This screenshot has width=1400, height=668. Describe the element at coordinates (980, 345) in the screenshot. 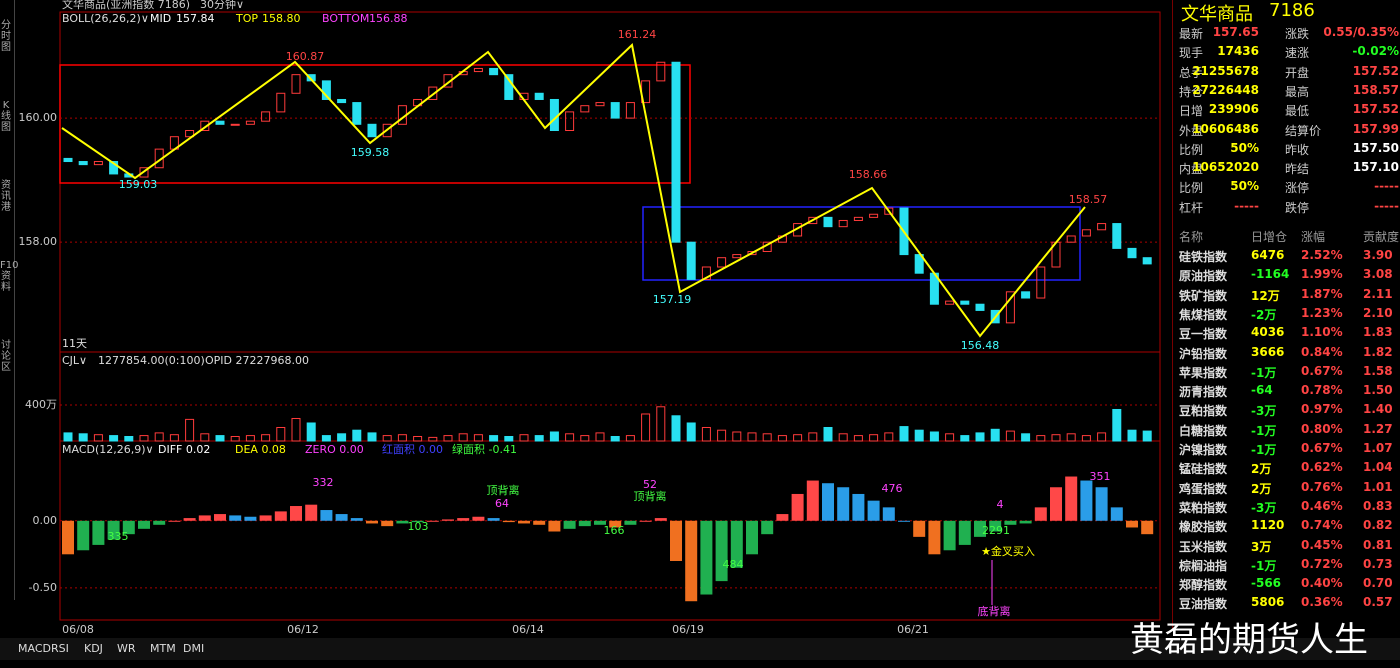

I see `pivot-label: 156.48` at that location.